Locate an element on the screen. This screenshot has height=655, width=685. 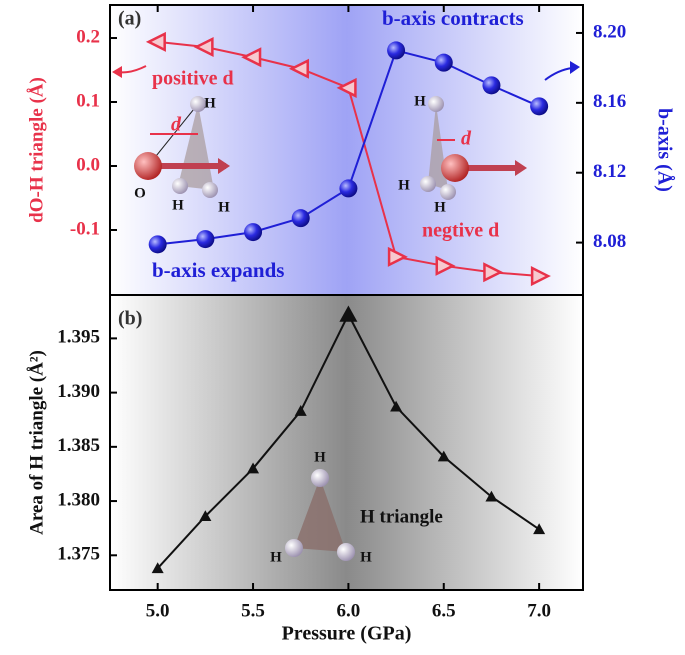
y-tick-label: -0.1 is located at coordinates (85, 228).